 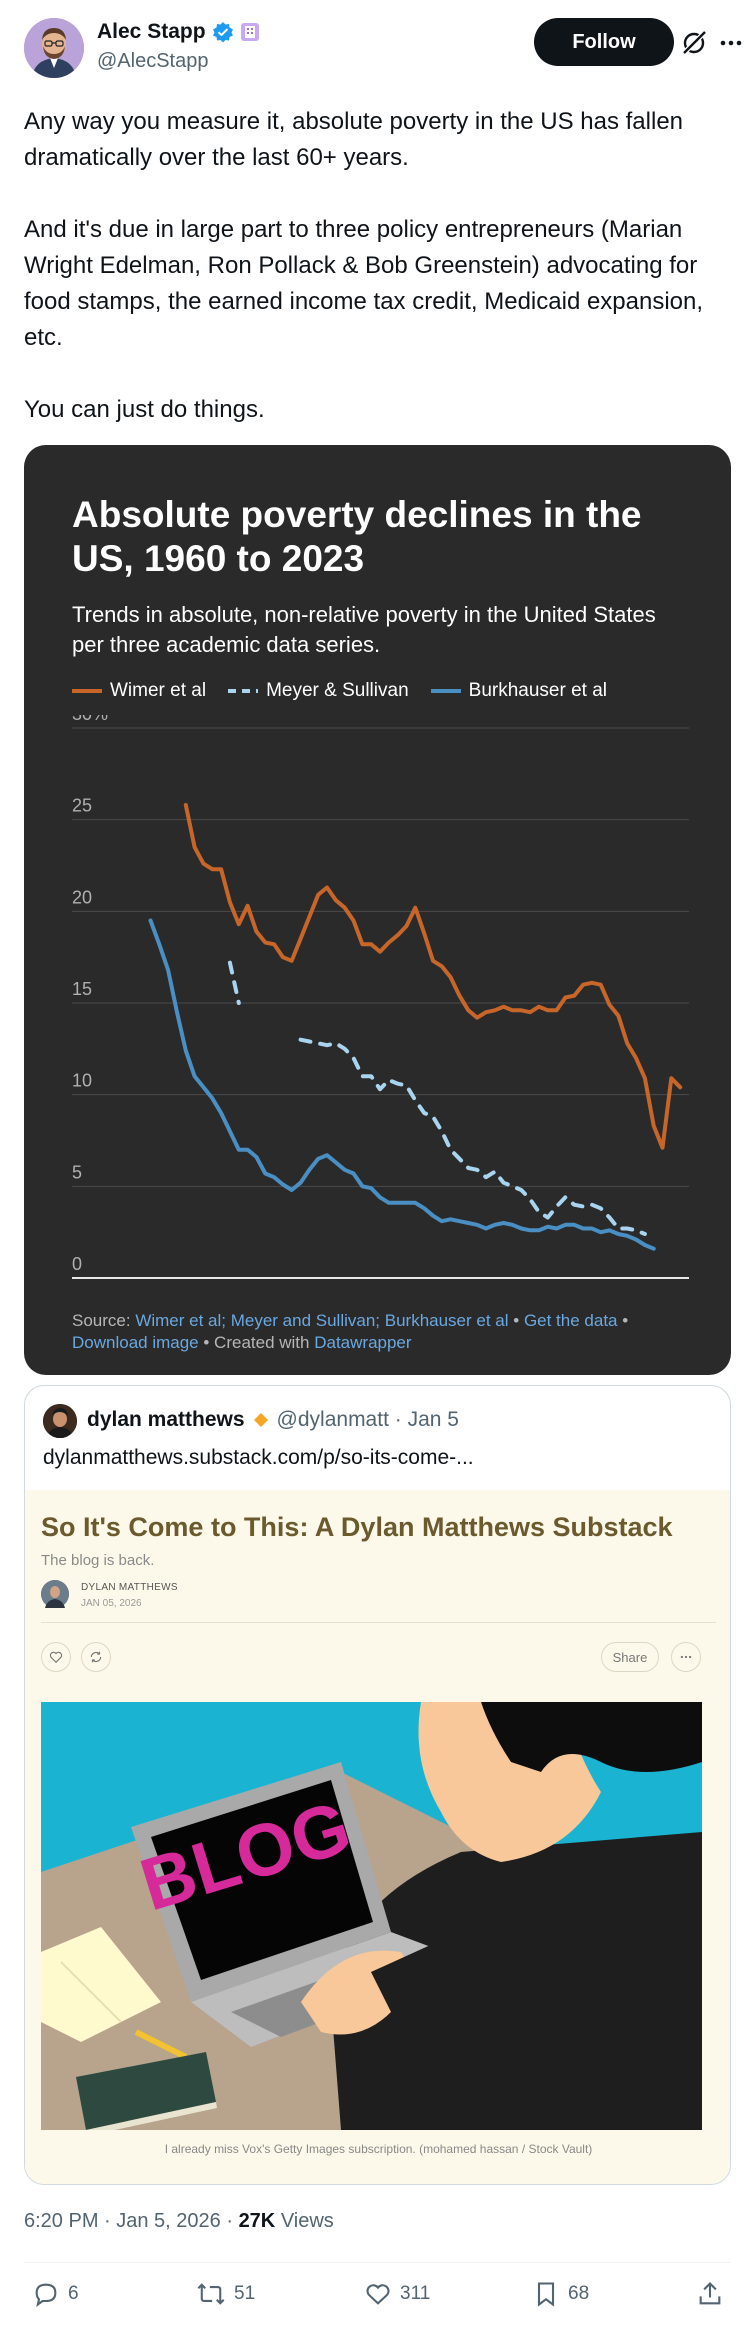 What do you see at coordinates (537, 690) in the screenshot?
I see `legend-label: Burkhauser et al` at bounding box center [537, 690].